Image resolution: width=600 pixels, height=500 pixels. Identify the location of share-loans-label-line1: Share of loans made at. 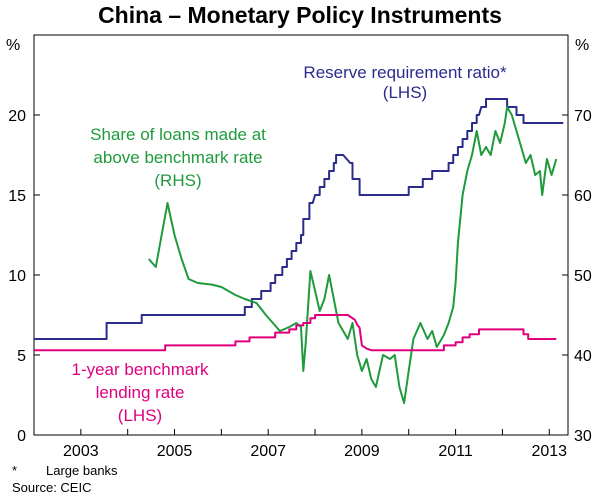
(178, 134).